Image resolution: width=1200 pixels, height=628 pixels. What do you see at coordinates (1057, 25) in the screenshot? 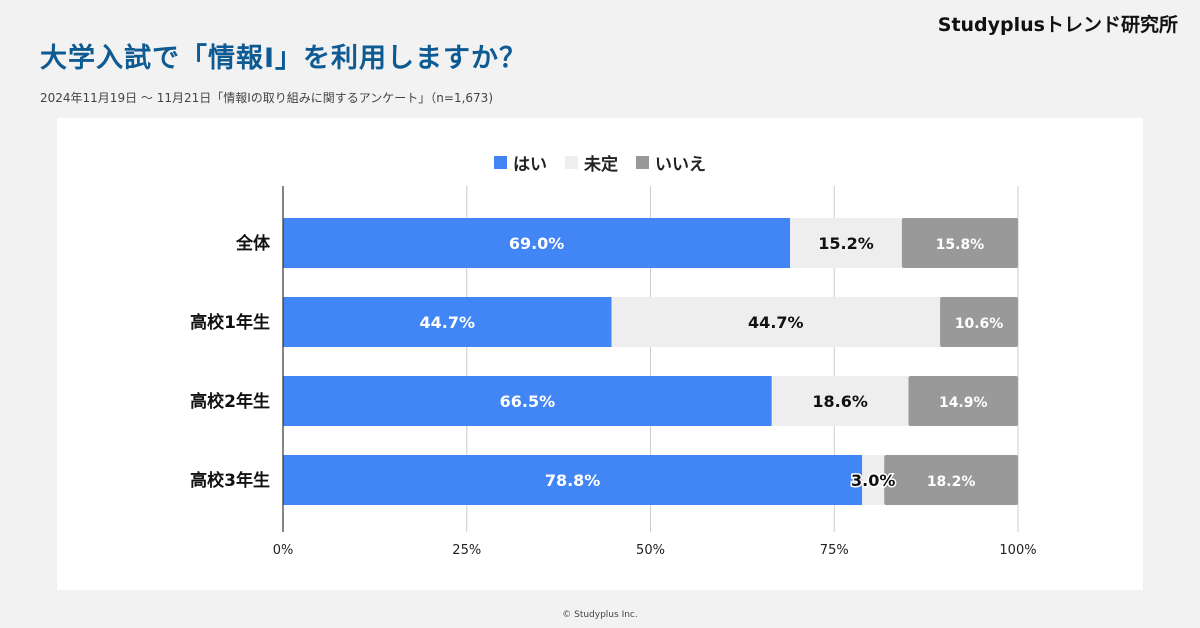
I see `brand-logo: Studyplusトレンド研究所` at bounding box center [1057, 25].